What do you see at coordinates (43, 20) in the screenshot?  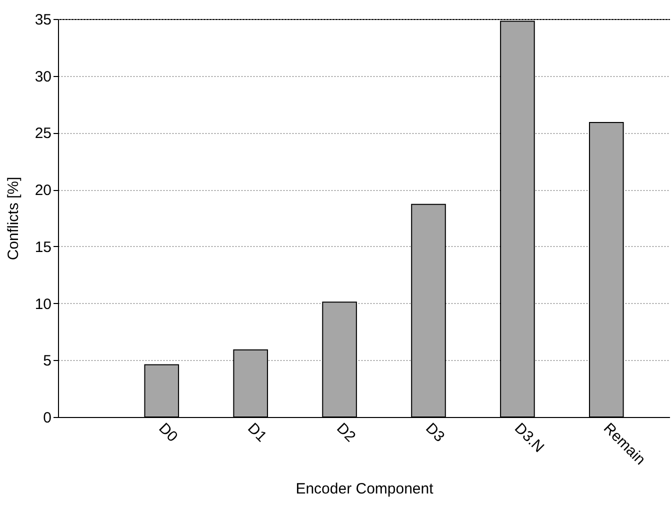 I see `y-tick-label: 35` at bounding box center [43, 20].